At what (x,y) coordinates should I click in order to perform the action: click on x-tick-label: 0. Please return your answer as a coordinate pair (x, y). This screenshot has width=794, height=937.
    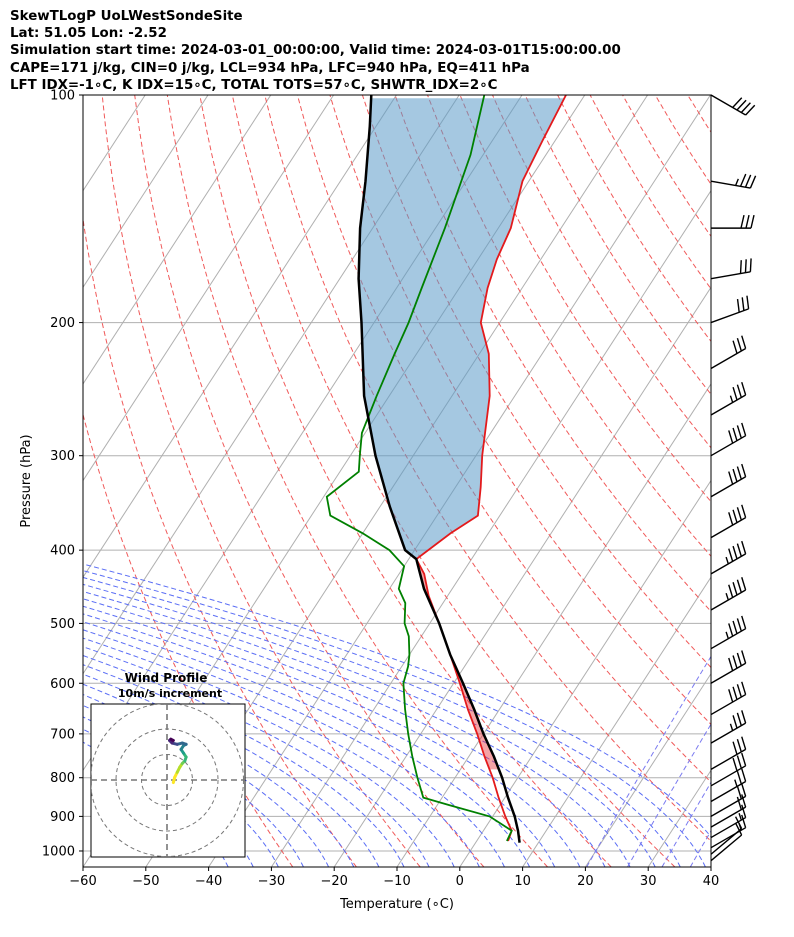
    Looking at the image, I should click on (460, 881).